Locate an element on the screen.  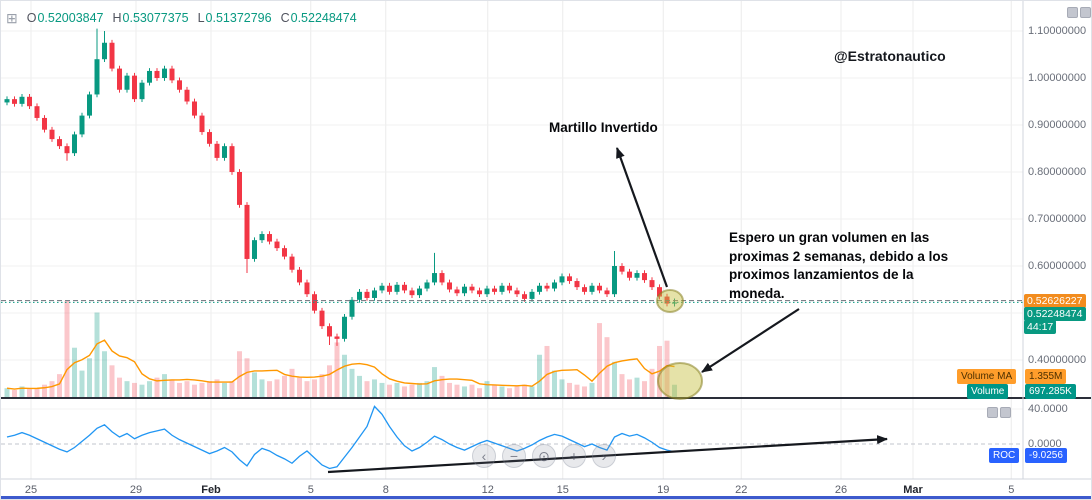
roc-label-chip: ROC is located at coordinates (1004, 455).